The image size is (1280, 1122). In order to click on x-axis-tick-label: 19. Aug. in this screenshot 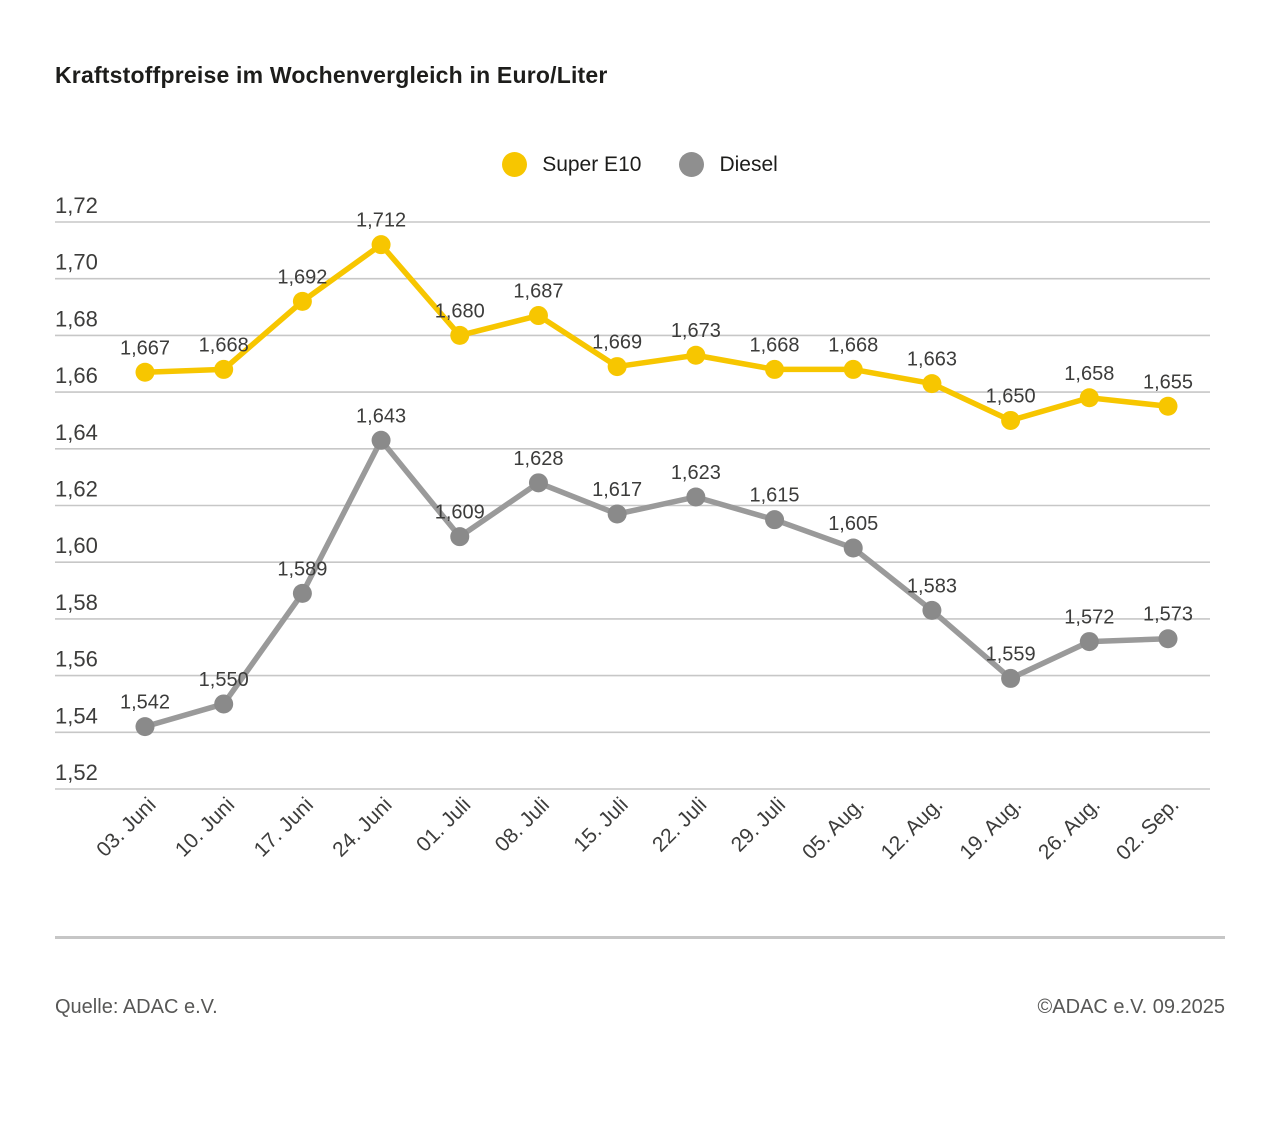, I will do `click(990, 828)`.